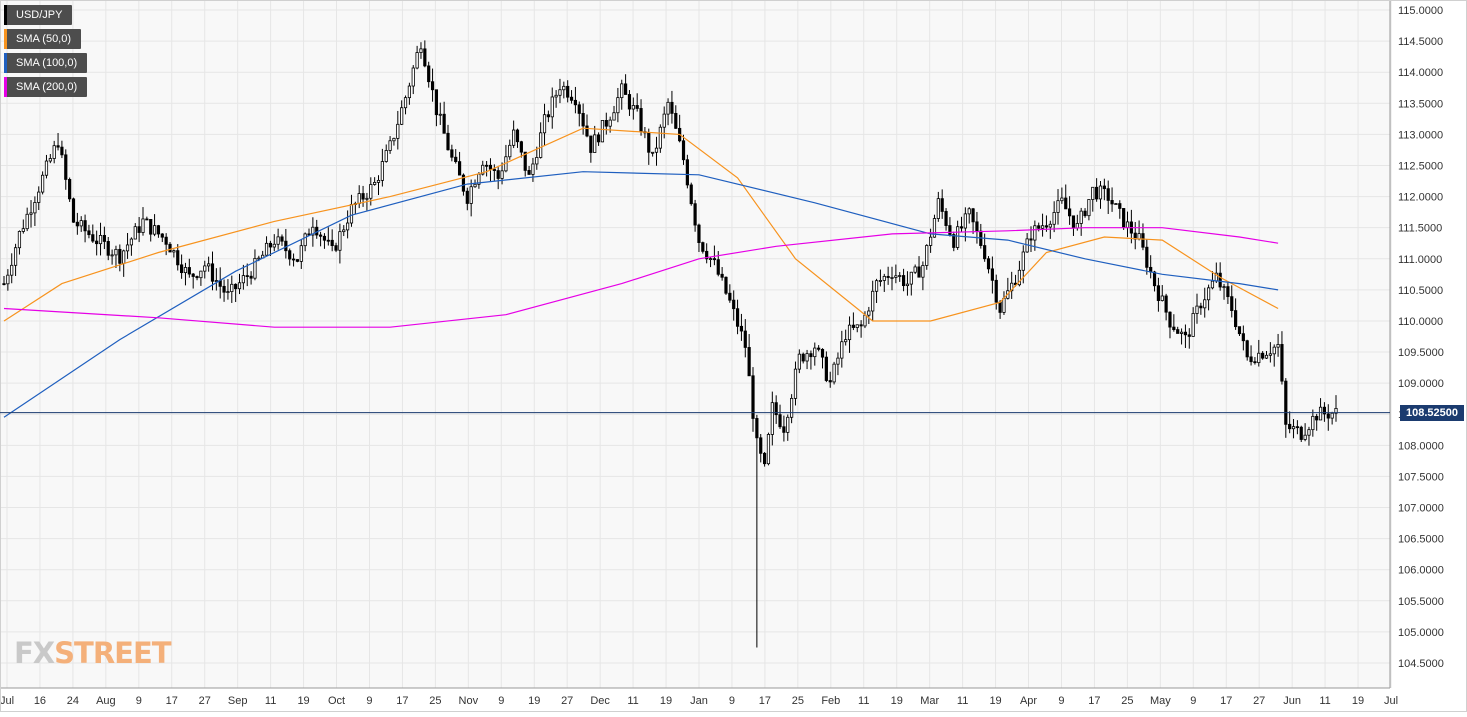 Image resolution: width=1467 pixels, height=717 pixels. I want to click on x-tick-label: 24, so click(73, 701).